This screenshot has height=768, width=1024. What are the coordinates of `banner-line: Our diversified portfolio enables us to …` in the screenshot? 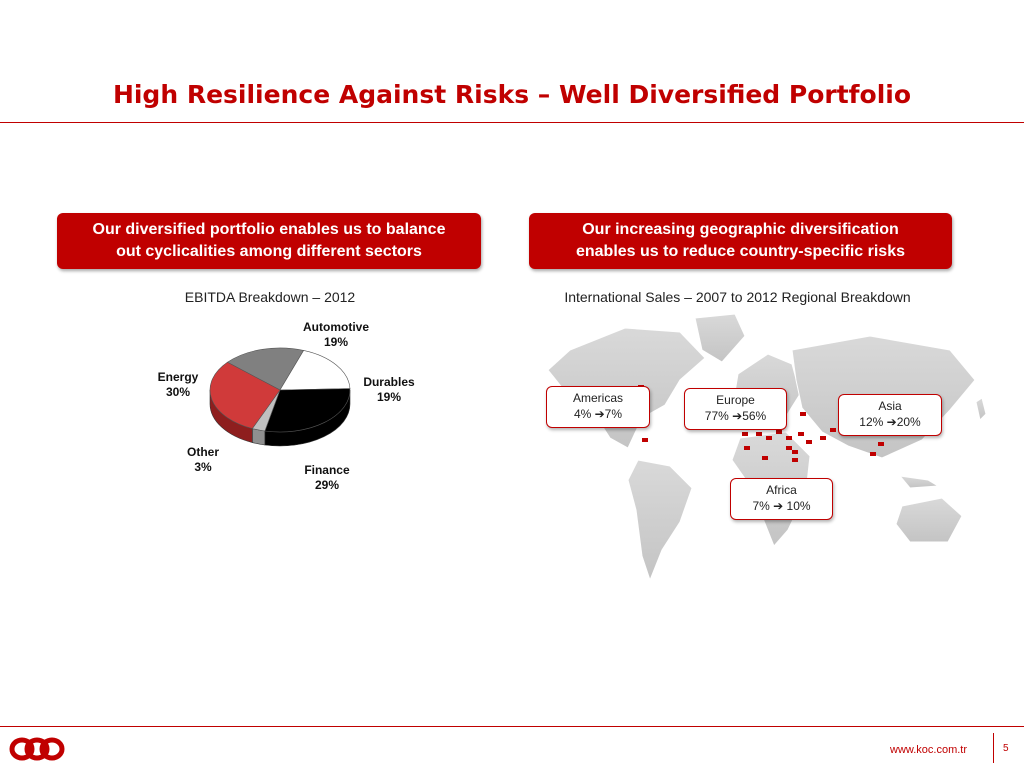 It's located at (269, 229).